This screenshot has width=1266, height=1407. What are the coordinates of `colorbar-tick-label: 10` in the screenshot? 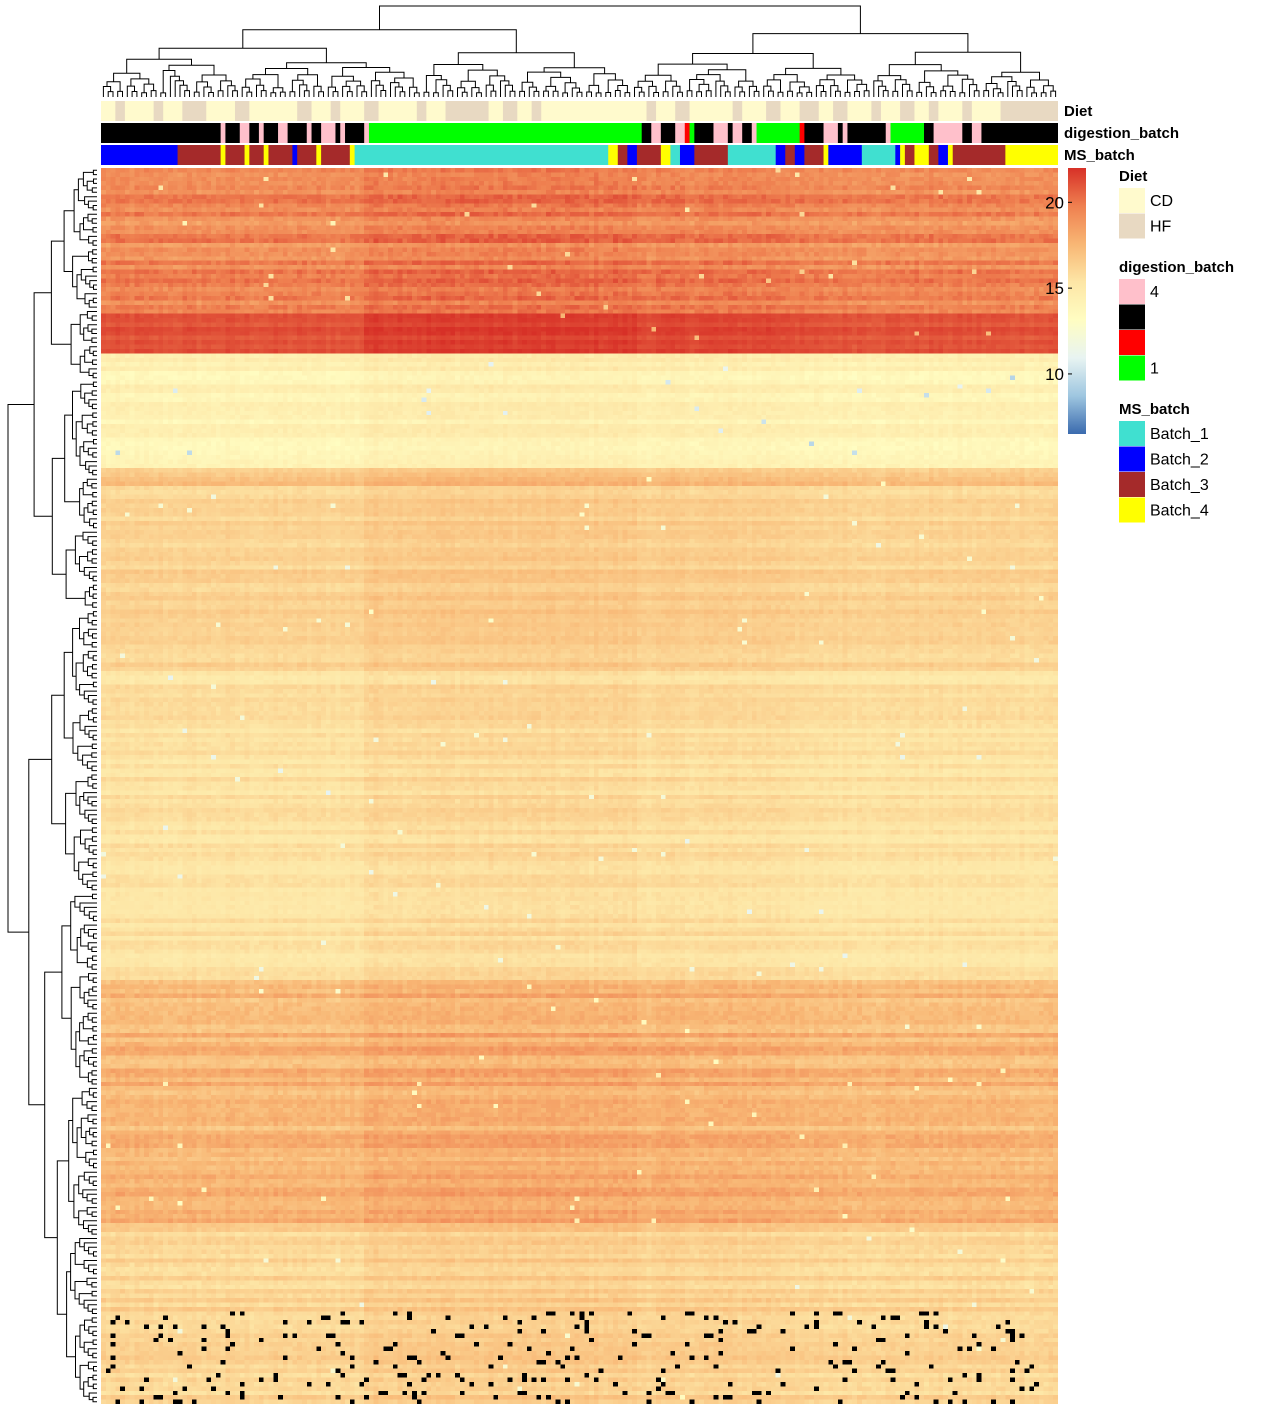 It's located at (1054, 374).